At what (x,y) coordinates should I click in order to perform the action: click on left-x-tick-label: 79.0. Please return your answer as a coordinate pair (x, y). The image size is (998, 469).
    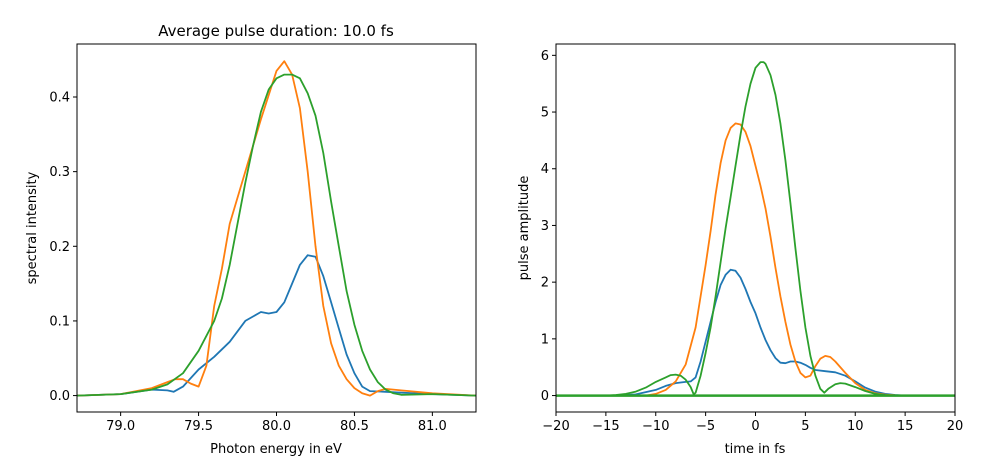
    Looking at the image, I should click on (120, 426).